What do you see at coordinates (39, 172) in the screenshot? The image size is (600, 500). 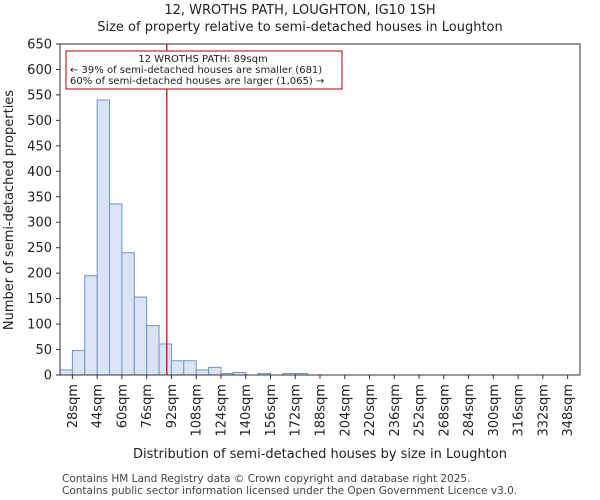 I see `y-tick-label: 400` at bounding box center [39, 172].